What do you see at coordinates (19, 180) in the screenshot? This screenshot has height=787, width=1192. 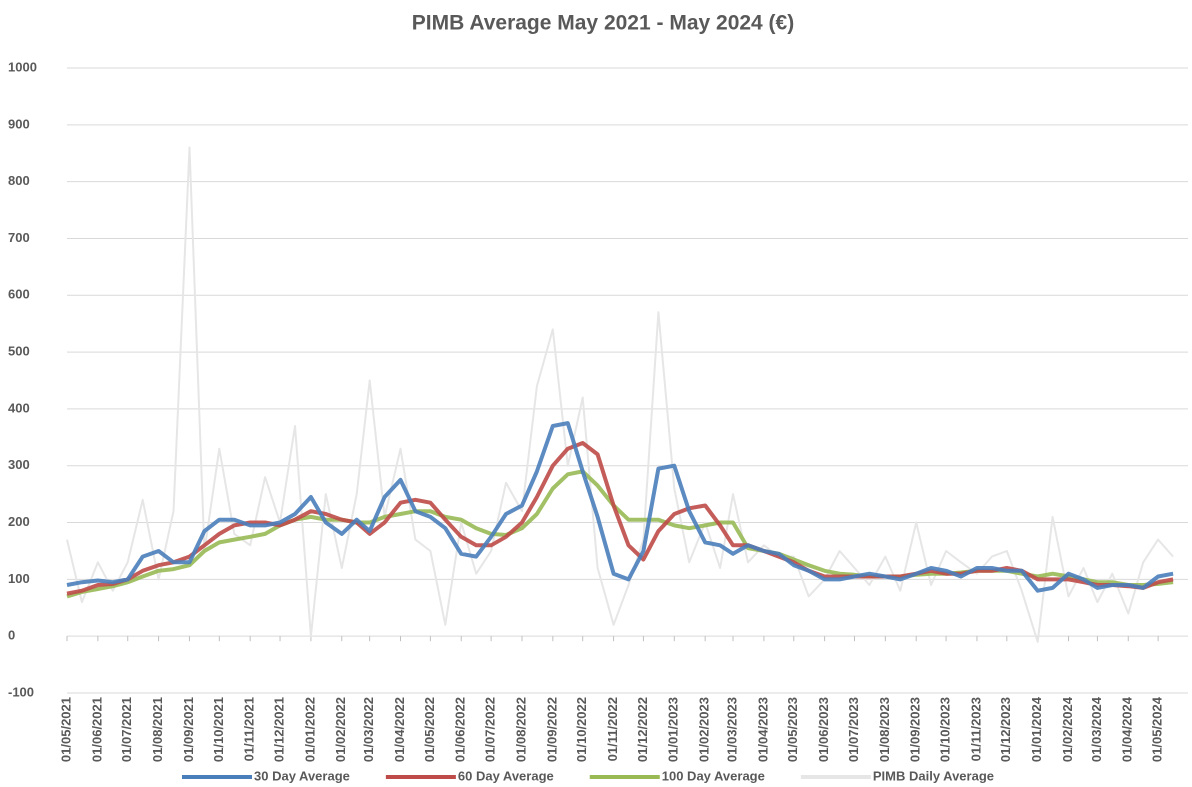 I see `y-tick-label: 800` at bounding box center [19, 180].